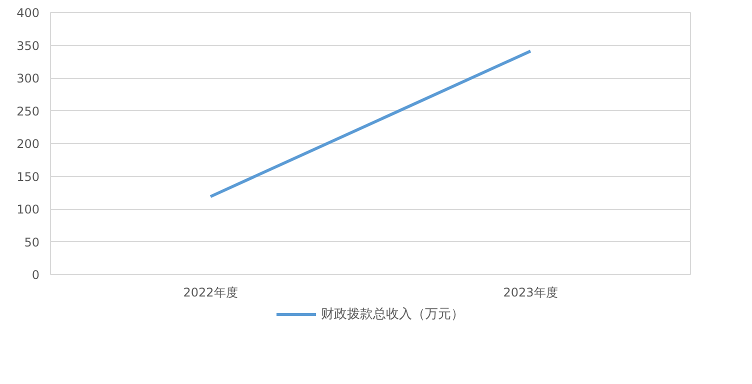  I want to click on y-tick-label: 150, so click(28, 177).